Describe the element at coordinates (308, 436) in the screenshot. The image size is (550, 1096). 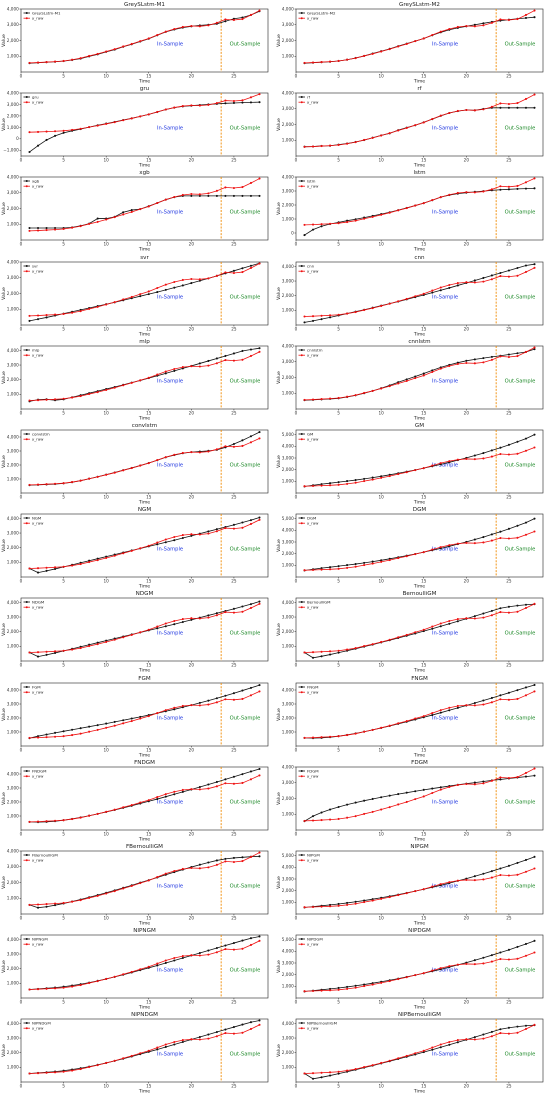
I see `legend: GMy_raw` at that location.